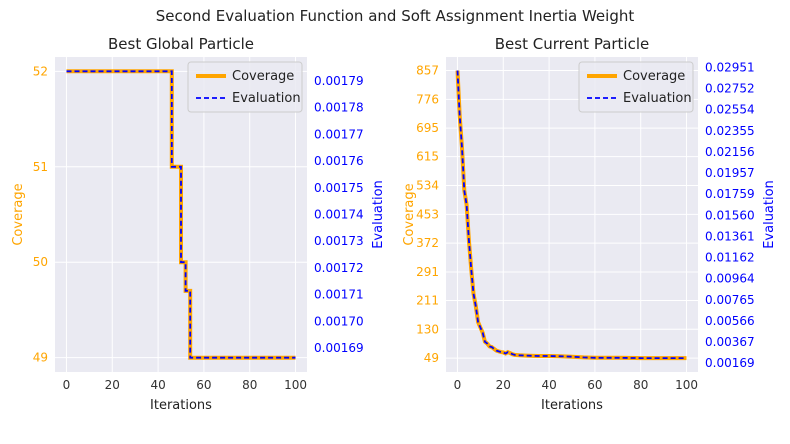 The width and height of the screenshot is (790, 444). Describe the element at coordinates (730, 321) in the screenshot. I see `y-right-tick-label: 0.00566` at that location.